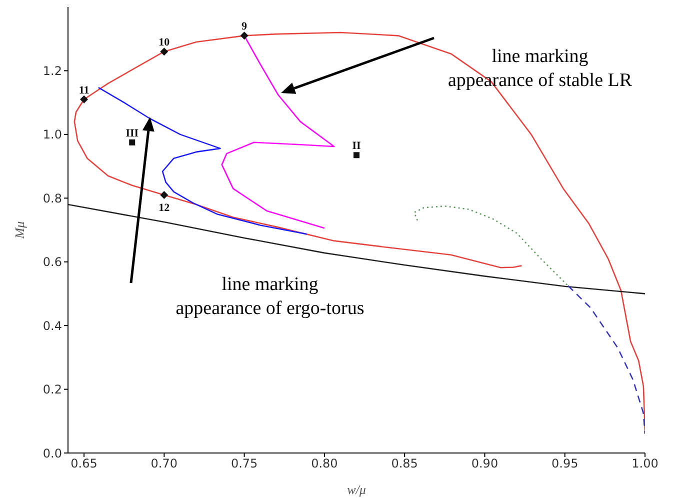 This screenshot has width=683, height=498. Describe the element at coordinates (244, 463) in the screenshot. I see `x-tick-label: 0.75` at that location.